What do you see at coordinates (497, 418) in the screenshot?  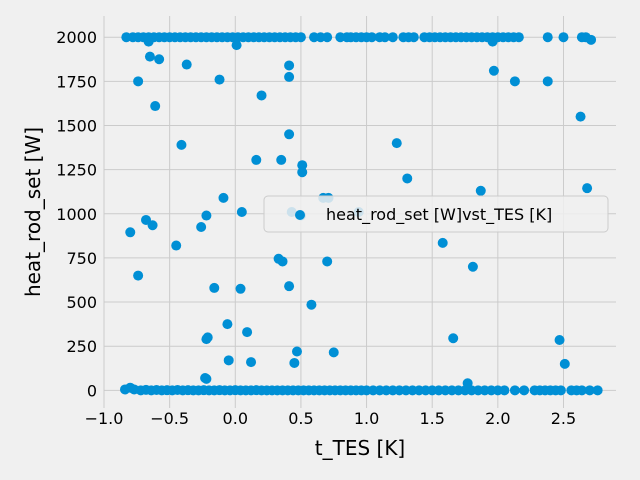 I see `x-tick-label: 2.0` at bounding box center [497, 418].